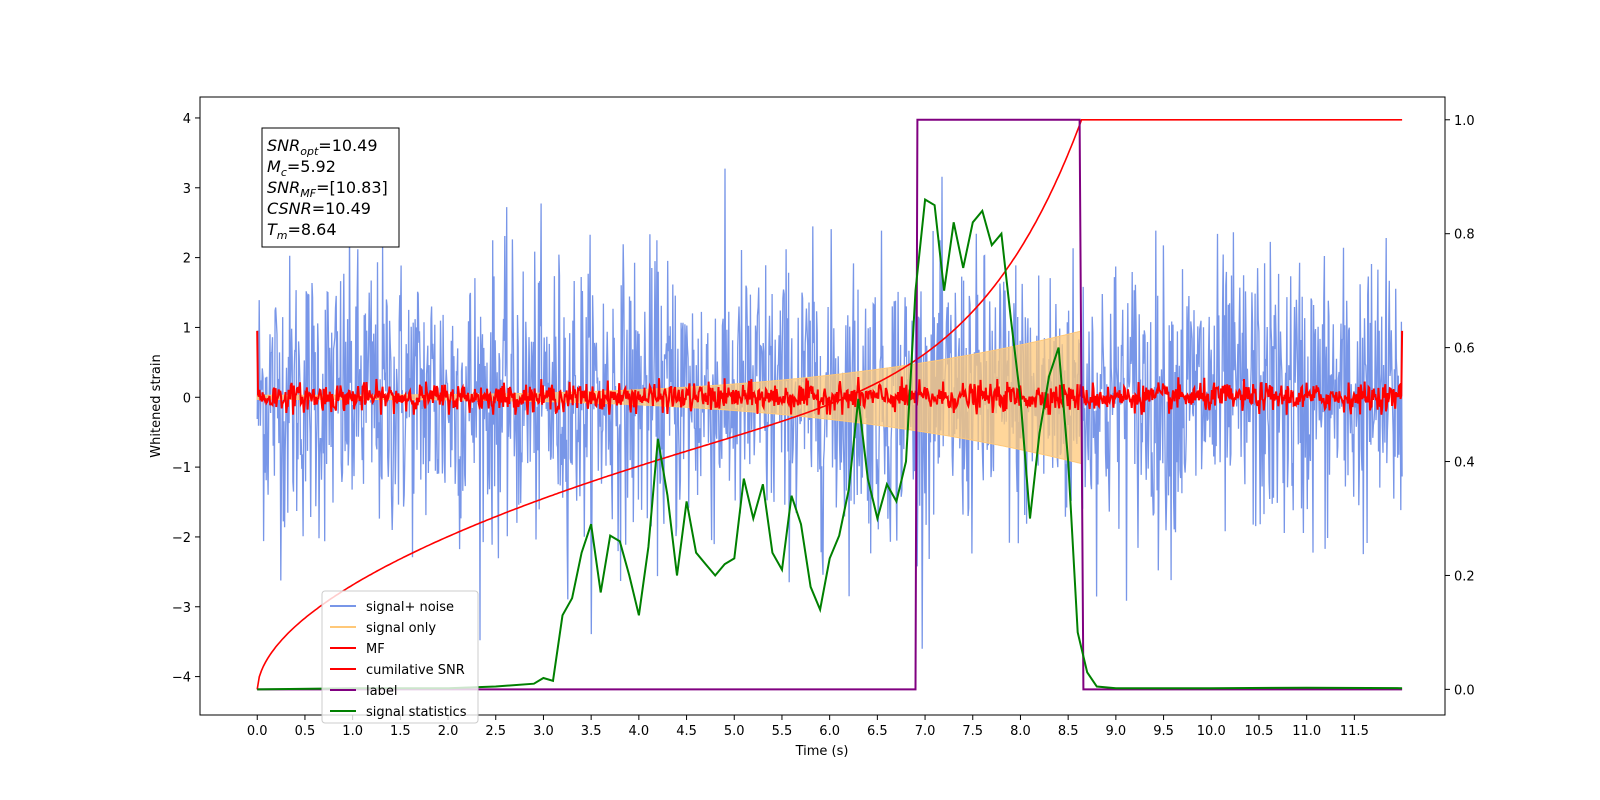 The image size is (1600, 800). What do you see at coordinates (305, 731) in the screenshot?
I see `x-tick-label: 0.5` at bounding box center [305, 731].